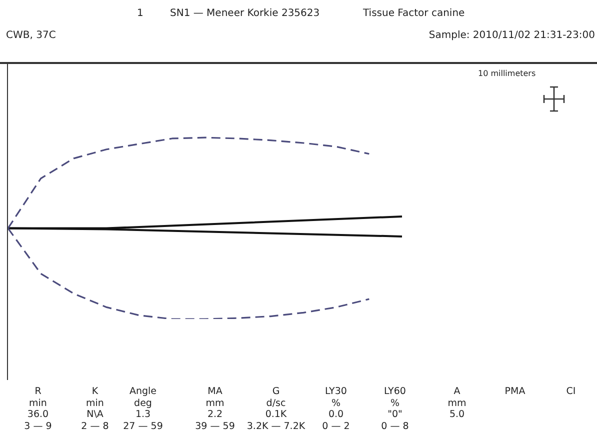  I want to click on text: G d/sc 0.1K 3.2K — 7.2K, so click(276, 409).